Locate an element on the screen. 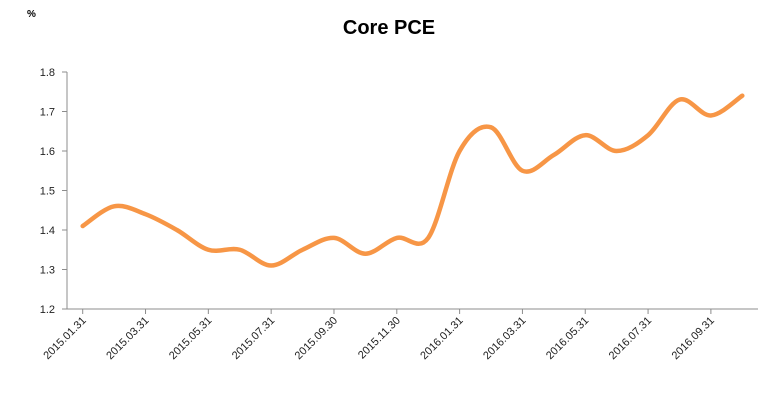 Image resolution: width=779 pixels, height=413 pixels. x-tick-label: 2016.03.31 is located at coordinates (504, 338).